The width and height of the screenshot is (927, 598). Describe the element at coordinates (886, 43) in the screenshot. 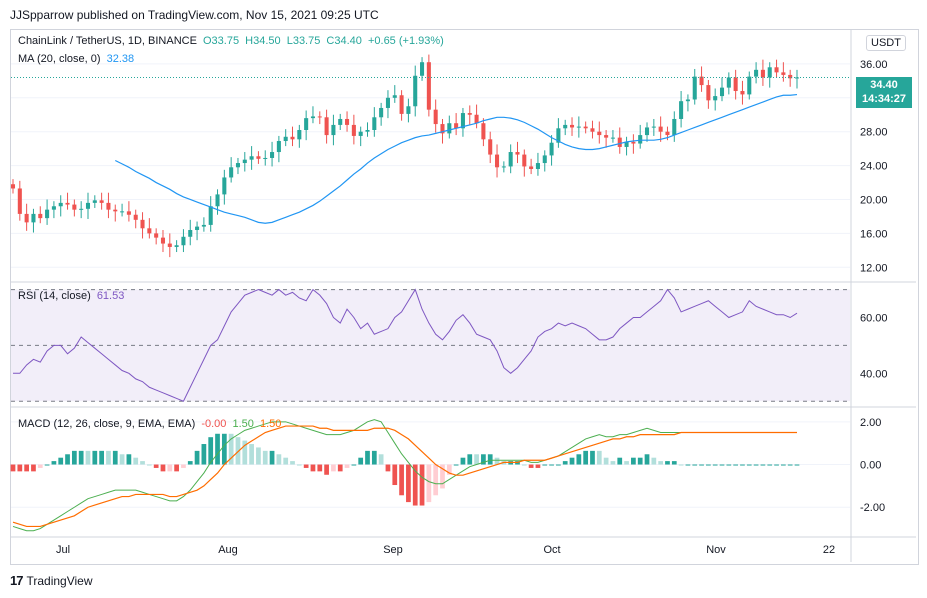

I see `currency-button: USDT` at that location.